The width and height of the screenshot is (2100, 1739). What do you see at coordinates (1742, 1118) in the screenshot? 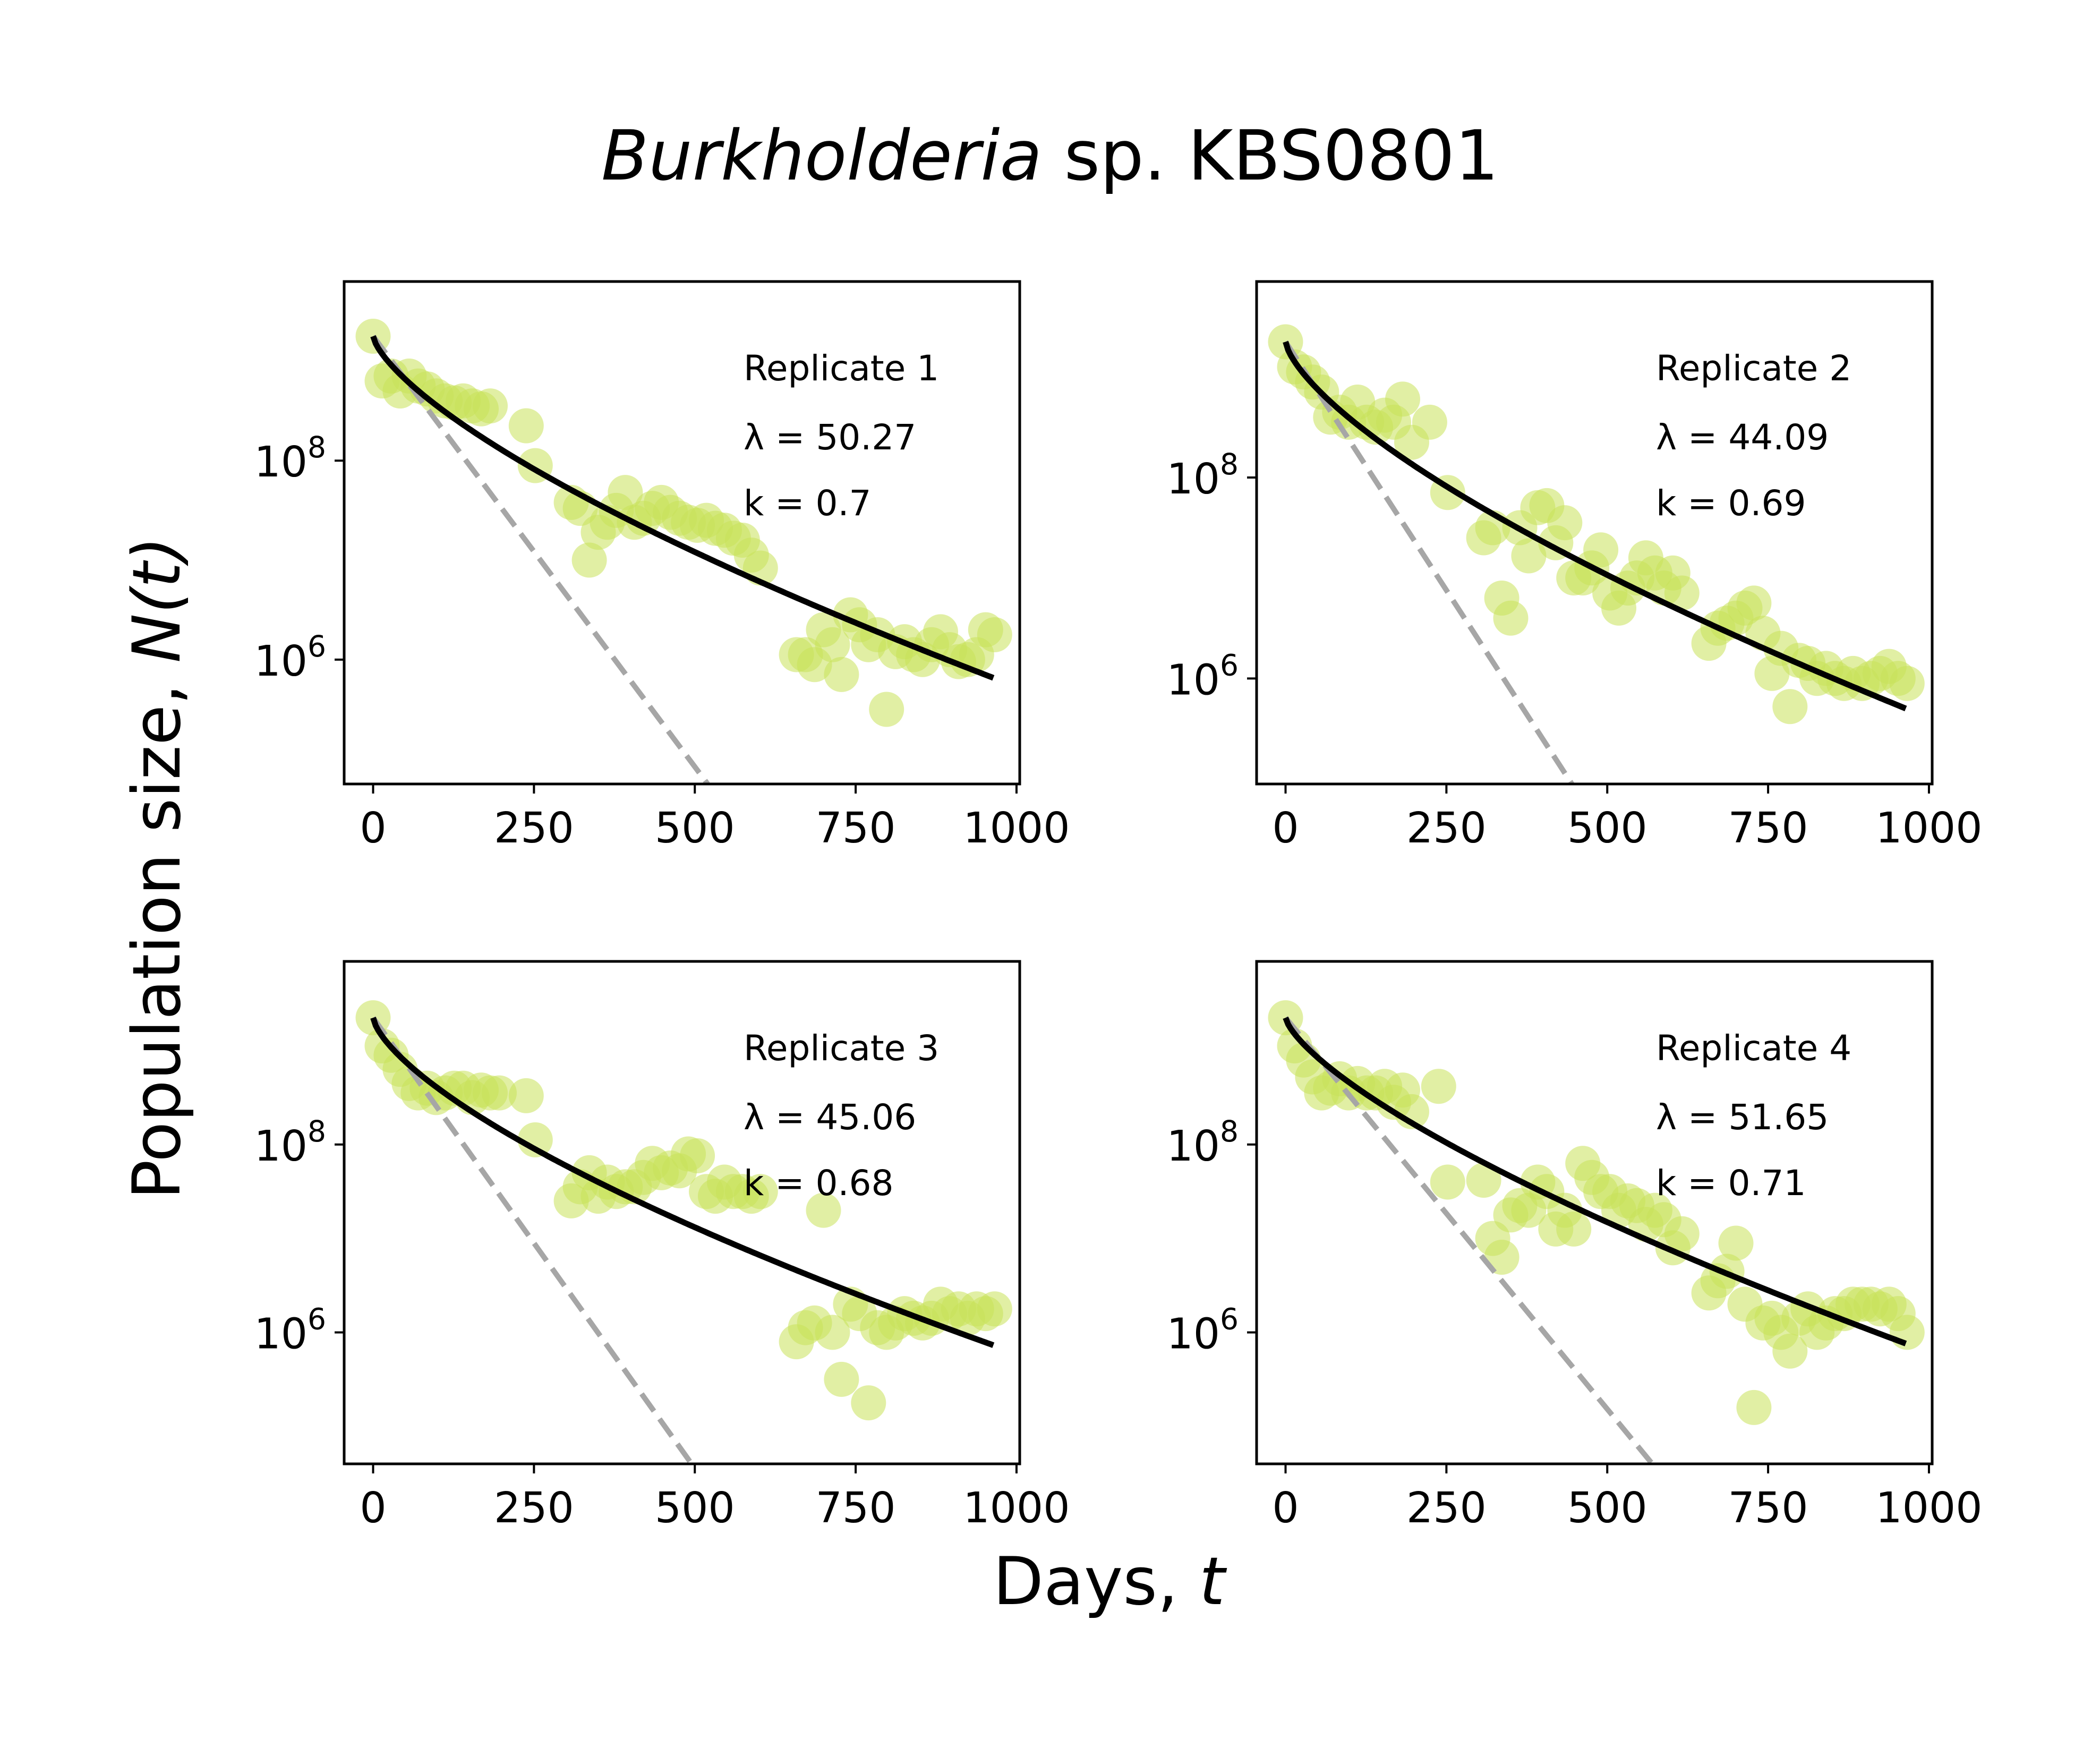
I see `lambda-label: λ = 51.65` at bounding box center [1742, 1118].